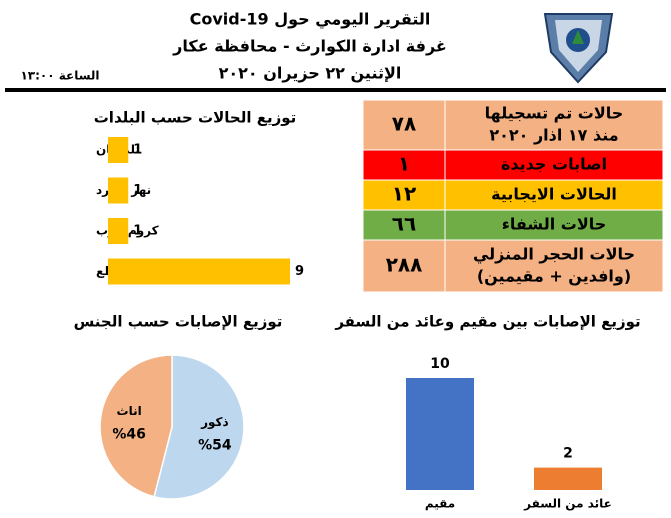  What do you see at coordinates (568, 454) in the screenshot?
I see `value-label: 2` at bounding box center [568, 454].